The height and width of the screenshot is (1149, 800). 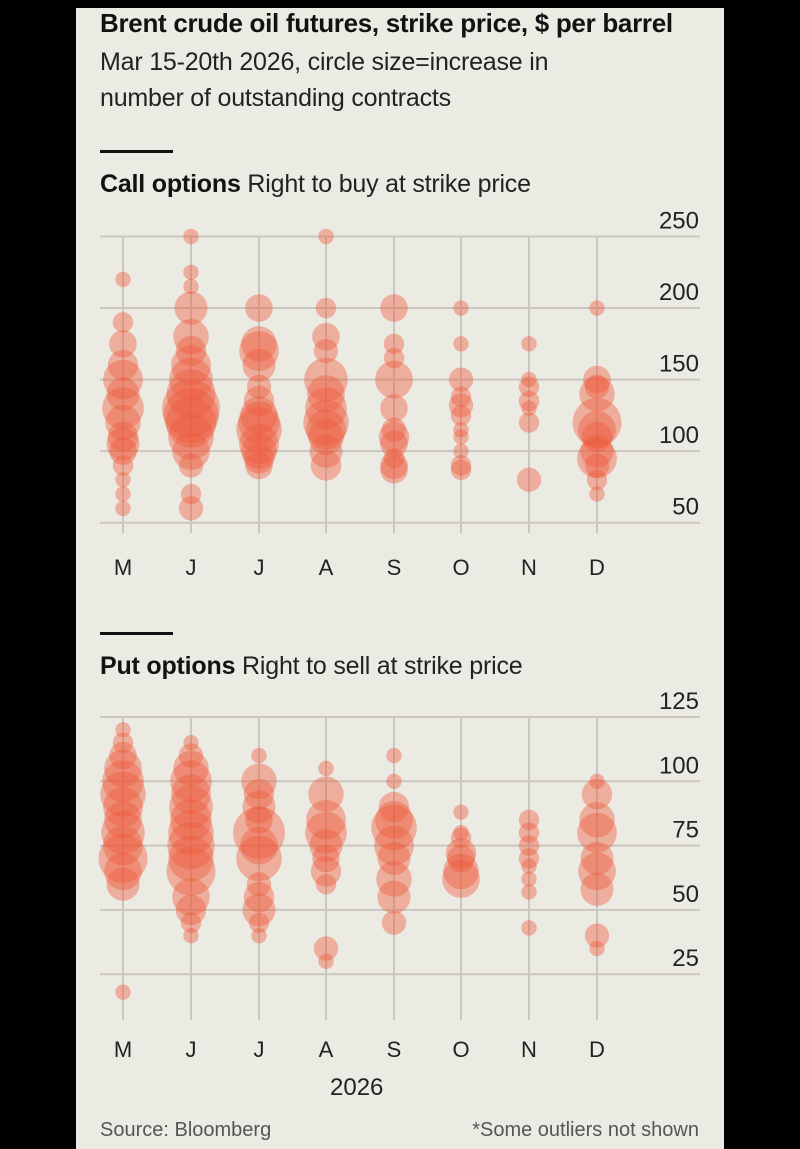 I want to click on x-tick-label: O, so click(x=460, y=567).